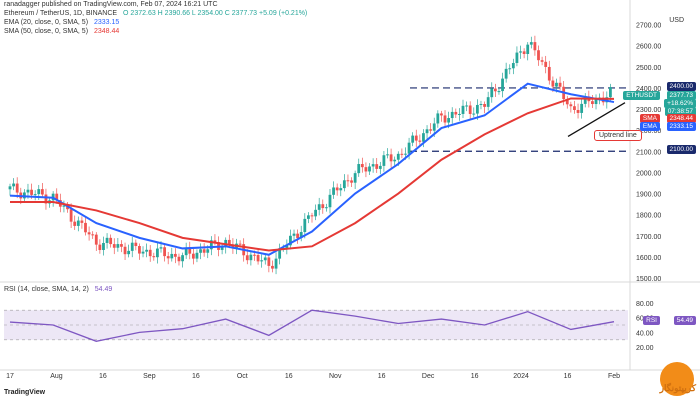  Describe the element at coordinates (681, 149) in the screenshot. I see `level-2100-tag: 2100.00` at that location.